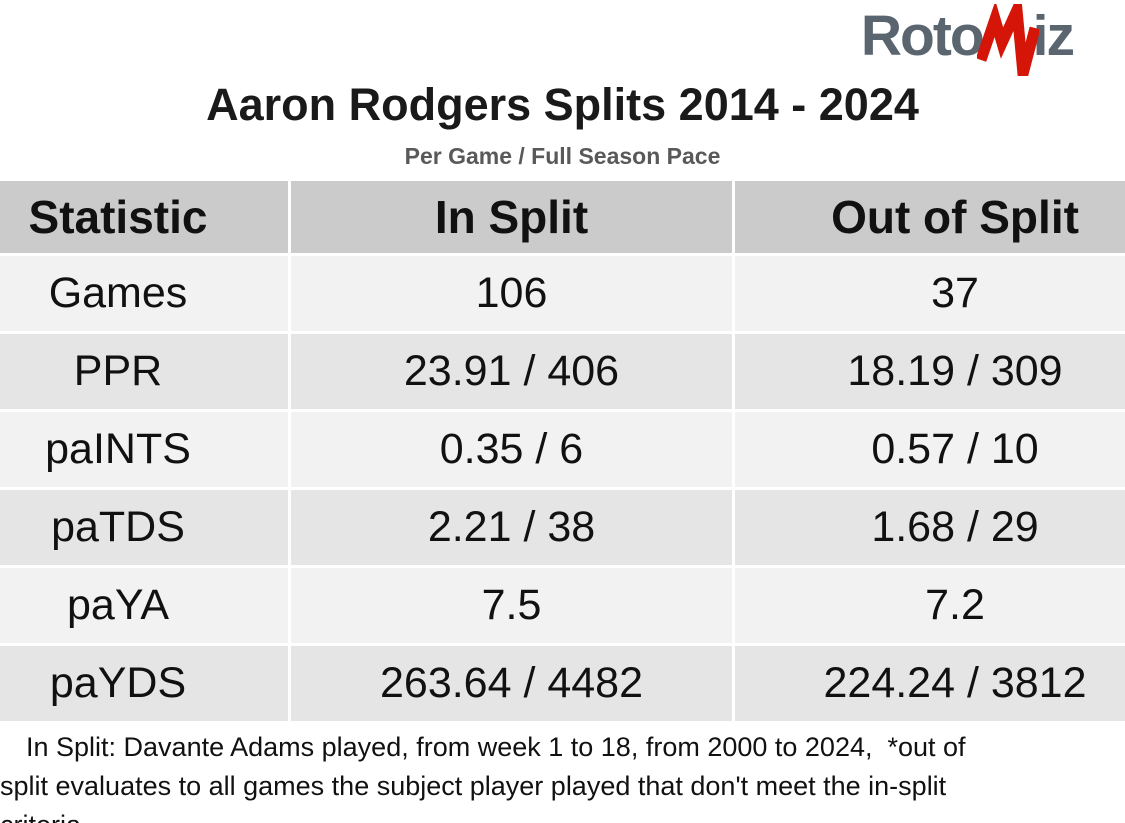 This screenshot has height=823, width=1125. What do you see at coordinates (144, 449) in the screenshot?
I see `stat-name-cell: paINTS` at bounding box center [144, 449].